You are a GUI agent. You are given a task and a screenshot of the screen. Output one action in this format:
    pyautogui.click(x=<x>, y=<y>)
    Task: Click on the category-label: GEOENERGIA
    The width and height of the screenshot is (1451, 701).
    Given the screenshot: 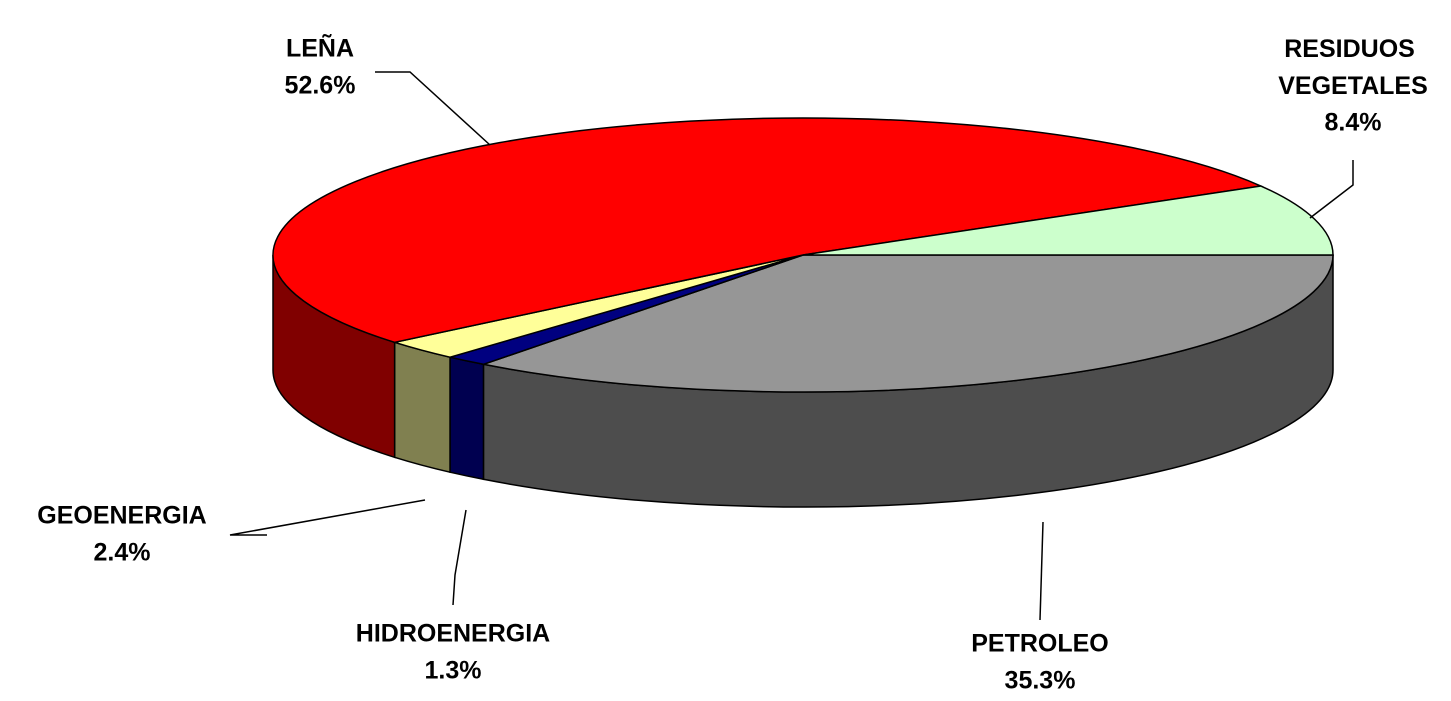 What is the action you would take?
    pyautogui.click(x=121, y=516)
    